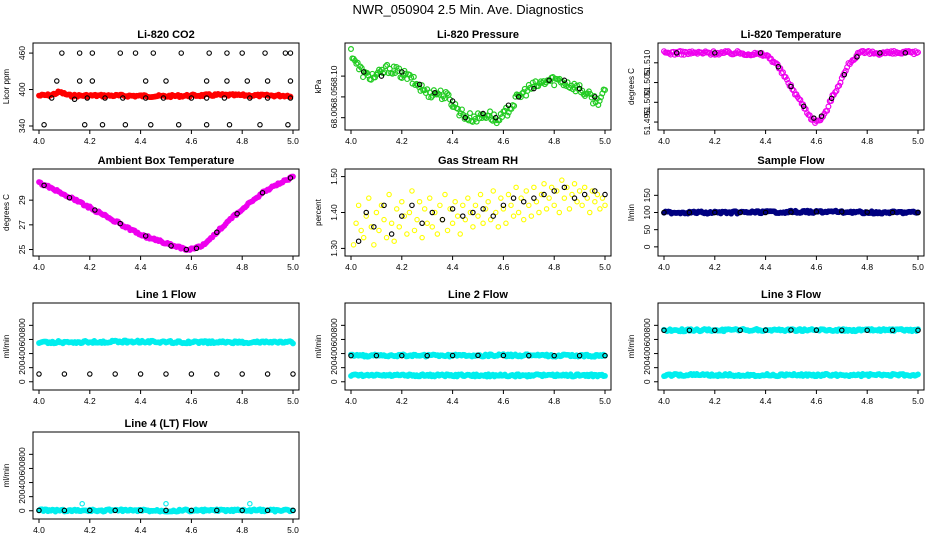 This screenshot has width=936, height=540. What do you see at coordinates (334, 118) in the screenshot?
I see `y-tick-label: 68.00` at bounding box center [334, 118].